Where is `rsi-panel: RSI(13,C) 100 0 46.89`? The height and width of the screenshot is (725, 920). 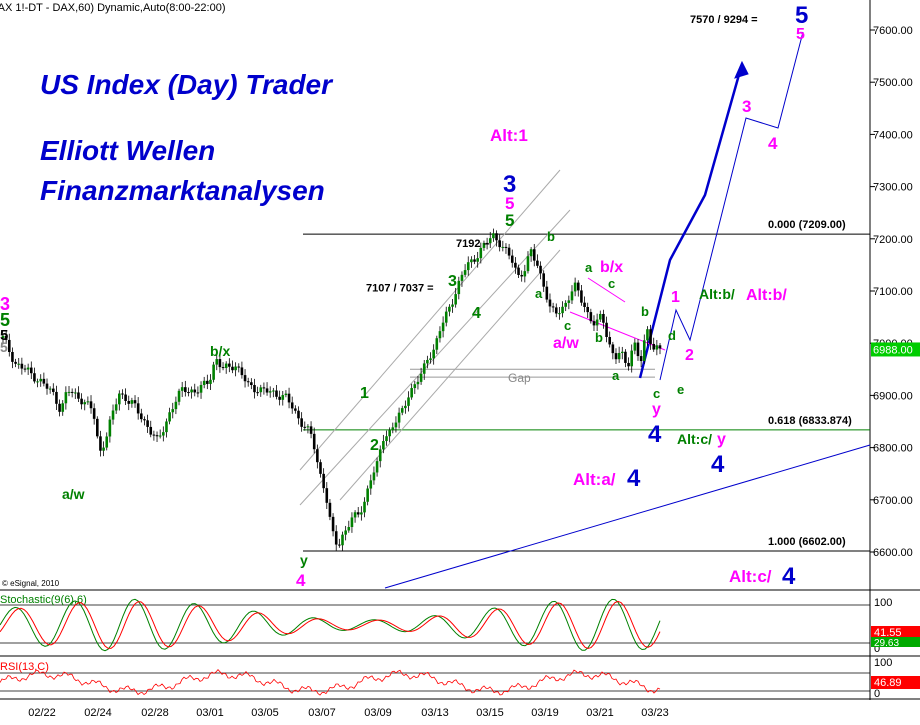 rsi-panel: RSI(13,C) 100 0 46.89 is located at coordinates (460, 678).